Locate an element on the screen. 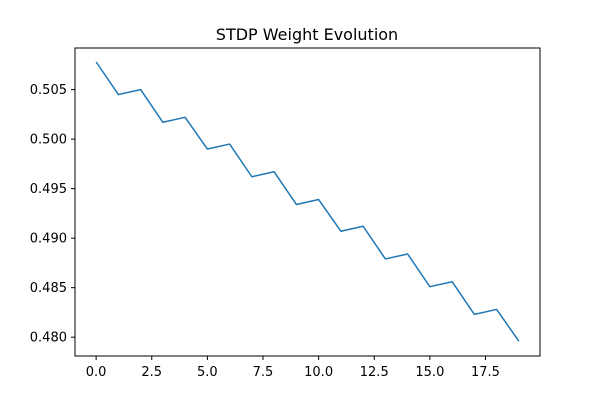 The height and width of the screenshot is (404, 600). y-tick-label: 0.480 is located at coordinates (48, 338).